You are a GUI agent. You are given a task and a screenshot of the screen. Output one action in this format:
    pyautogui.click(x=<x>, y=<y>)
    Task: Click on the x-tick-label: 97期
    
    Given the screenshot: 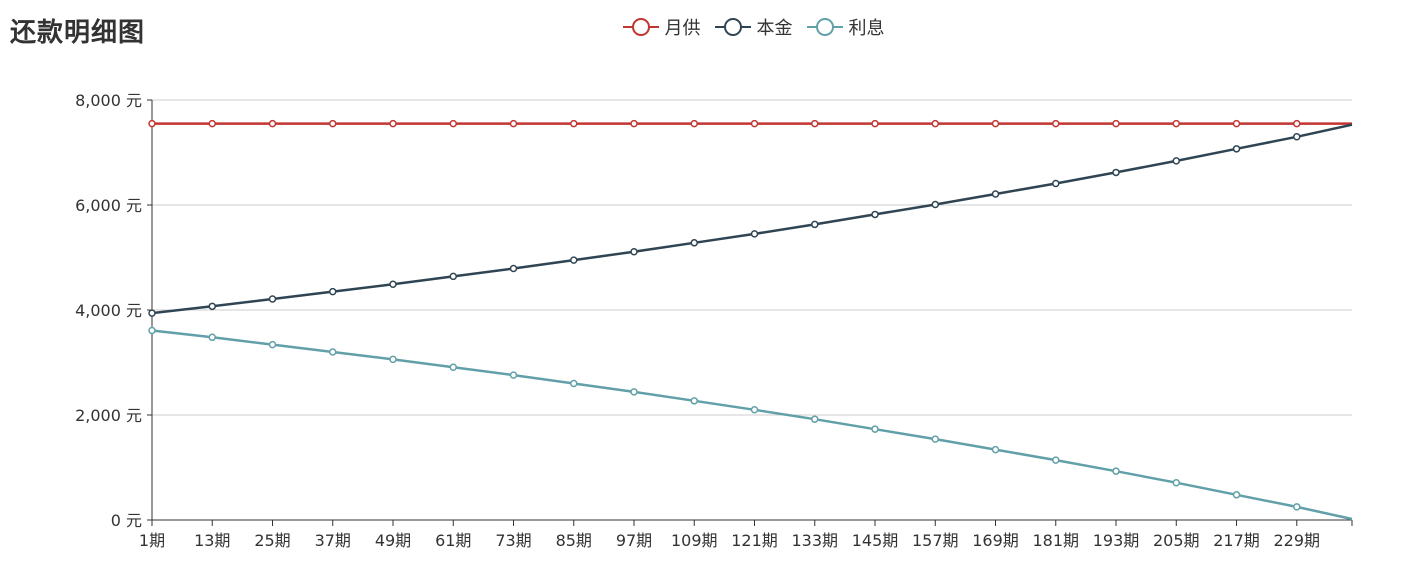 What is the action you would take?
    pyautogui.click(x=634, y=540)
    